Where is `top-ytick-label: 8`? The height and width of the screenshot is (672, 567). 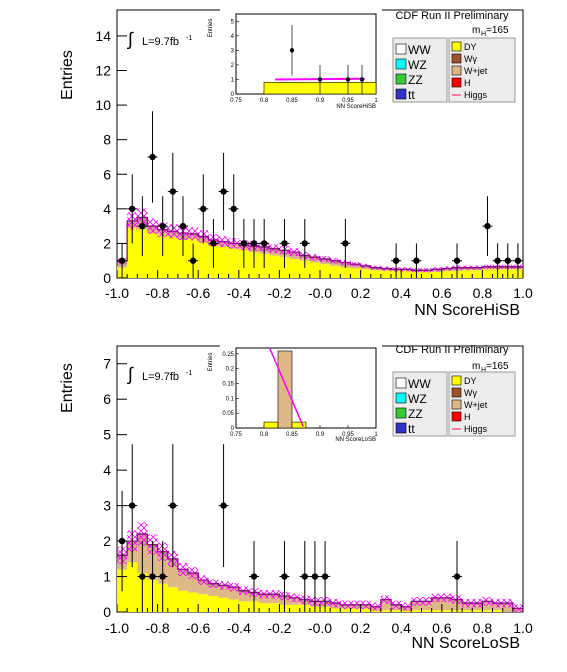
top-ytick-label: 8 is located at coordinates (107, 140).